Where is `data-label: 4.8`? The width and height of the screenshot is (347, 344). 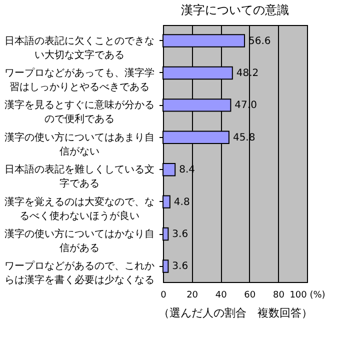
data-label: 4.8 is located at coordinates (182, 202).